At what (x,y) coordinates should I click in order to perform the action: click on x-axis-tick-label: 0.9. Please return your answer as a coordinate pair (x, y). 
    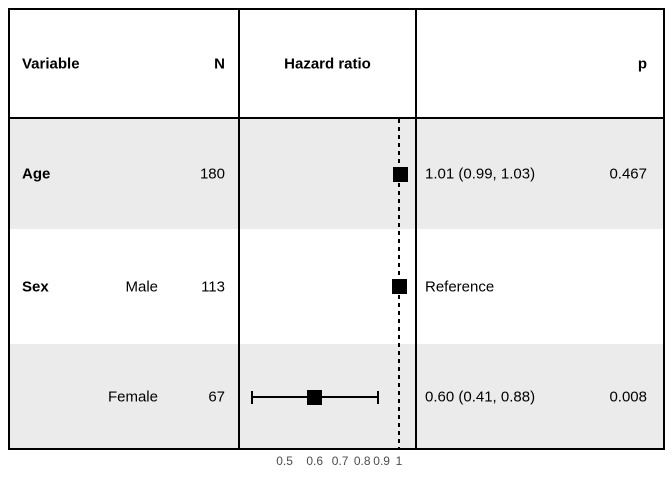
    Looking at the image, I should click on (381, 461).